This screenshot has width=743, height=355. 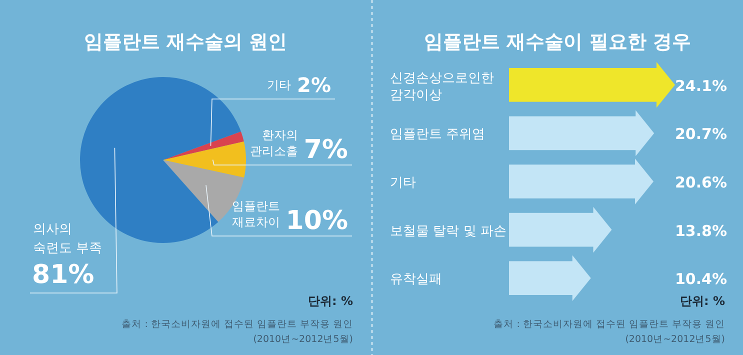 What do you see at coordinates (438, 134) in the screenshot?
I see `y-tick-label: 임플란트 주위염` at bounding box center [438, 134].